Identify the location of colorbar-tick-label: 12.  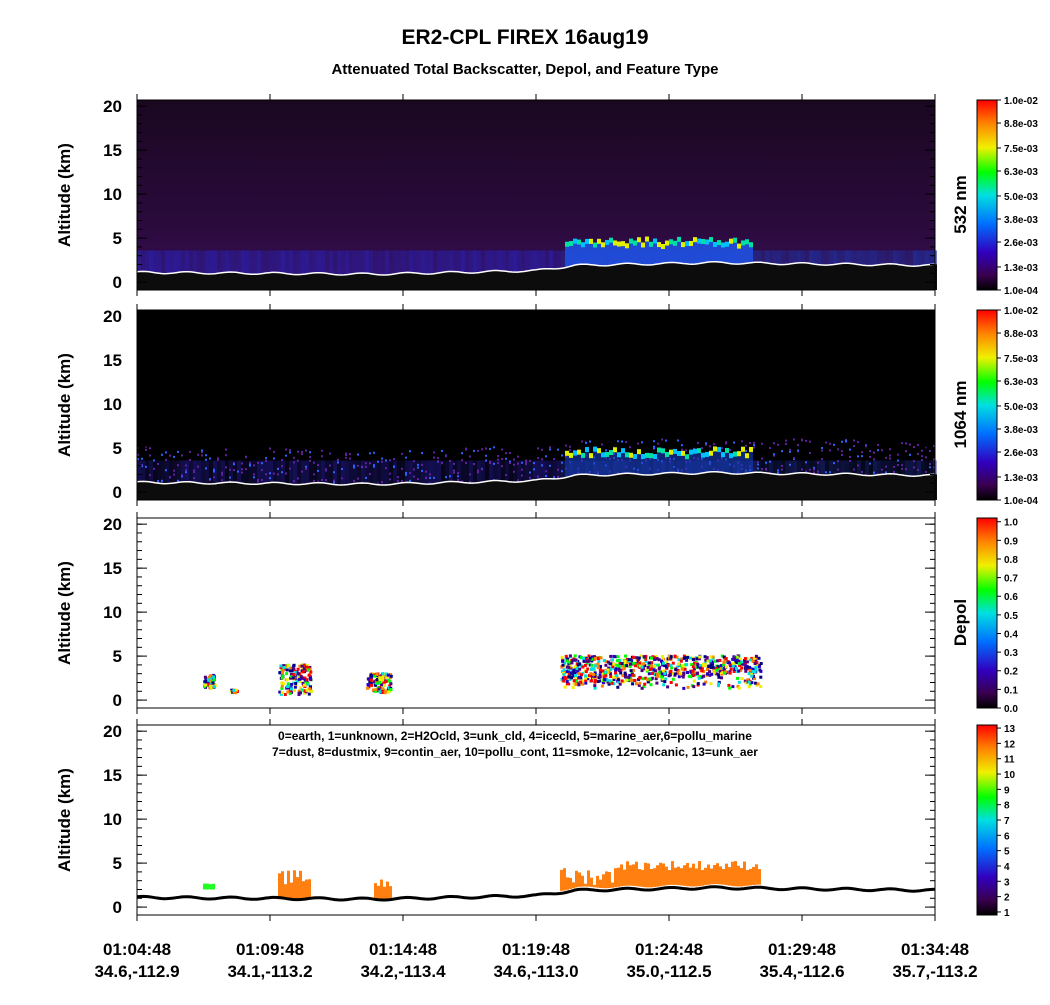
(1010, 744).